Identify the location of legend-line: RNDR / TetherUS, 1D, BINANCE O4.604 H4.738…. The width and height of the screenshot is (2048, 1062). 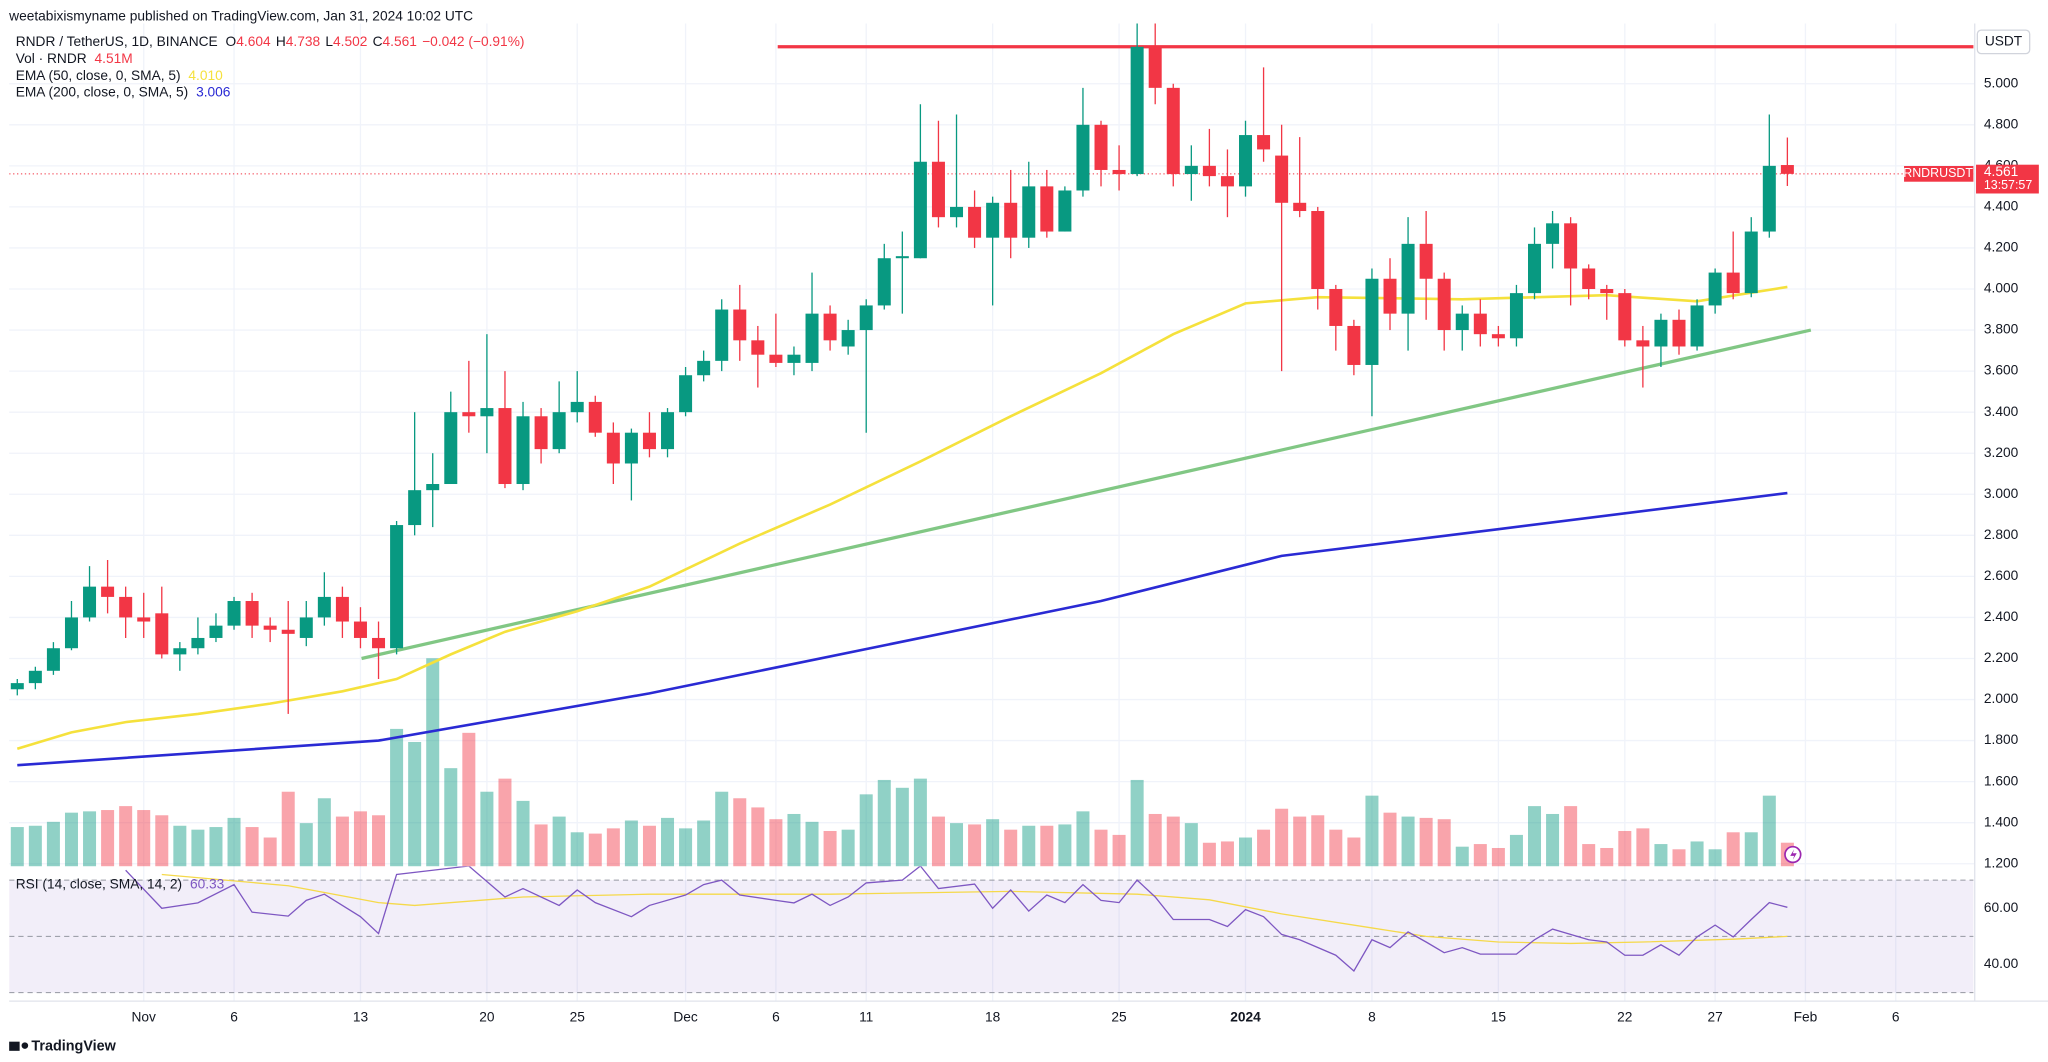
(270, 41).